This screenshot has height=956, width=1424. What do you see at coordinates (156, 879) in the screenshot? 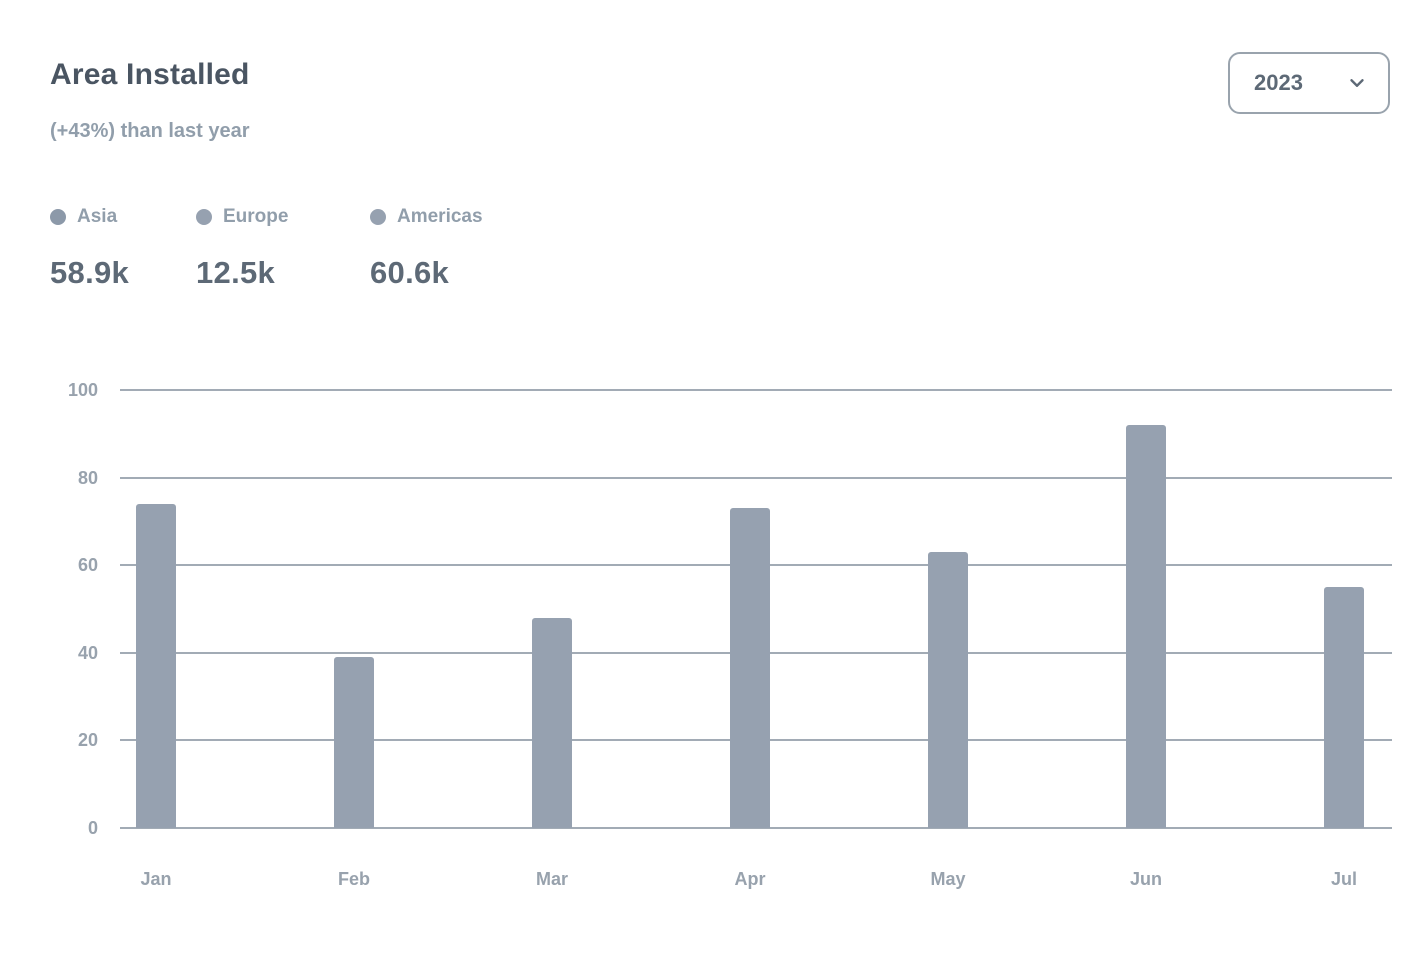
I see `x-axis-tick-label: Jan` at bounding box center [156, 879].